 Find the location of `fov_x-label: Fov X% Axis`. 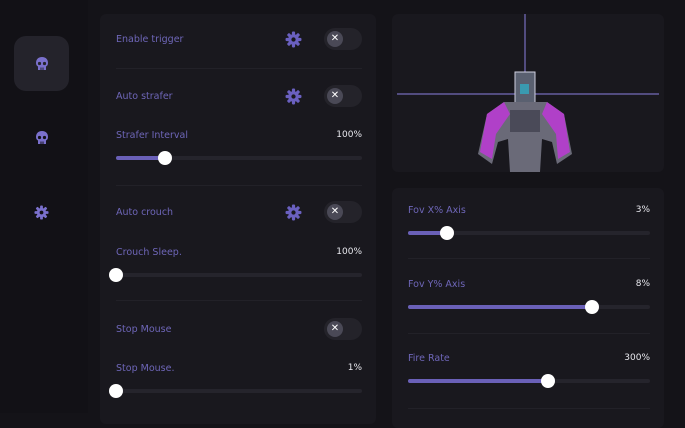

fov_x-label: Fov X% Axis is located at coordinates (437, 210).